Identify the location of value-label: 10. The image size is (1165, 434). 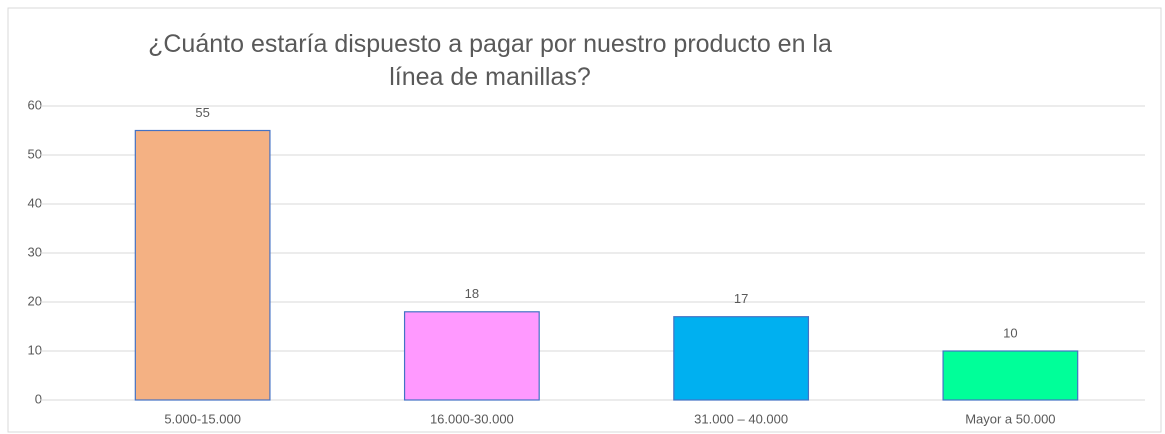
(1010, 332).